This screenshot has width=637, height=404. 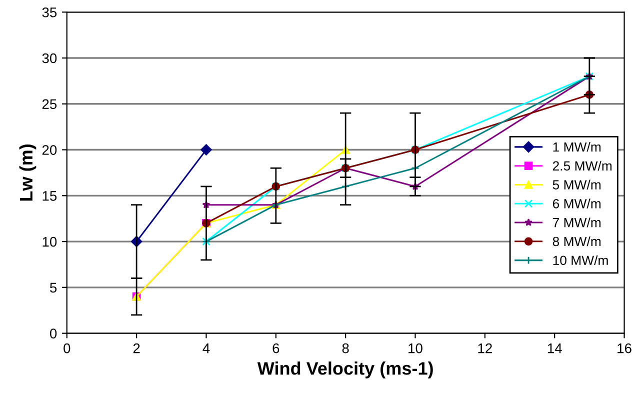 I want to click on legend-label: 5 MW/m, so click(x=576, y=185).